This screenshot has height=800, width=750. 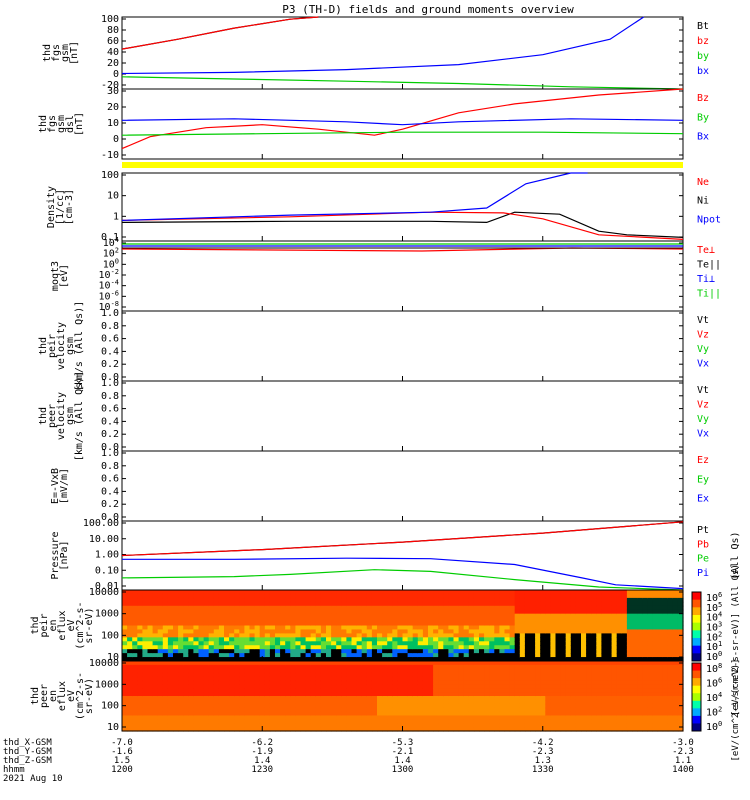 What do you see at coordinates (403, 743) in the screenshot?
I see `x-axis-value: -5.3` at bounding box center [403, 743].